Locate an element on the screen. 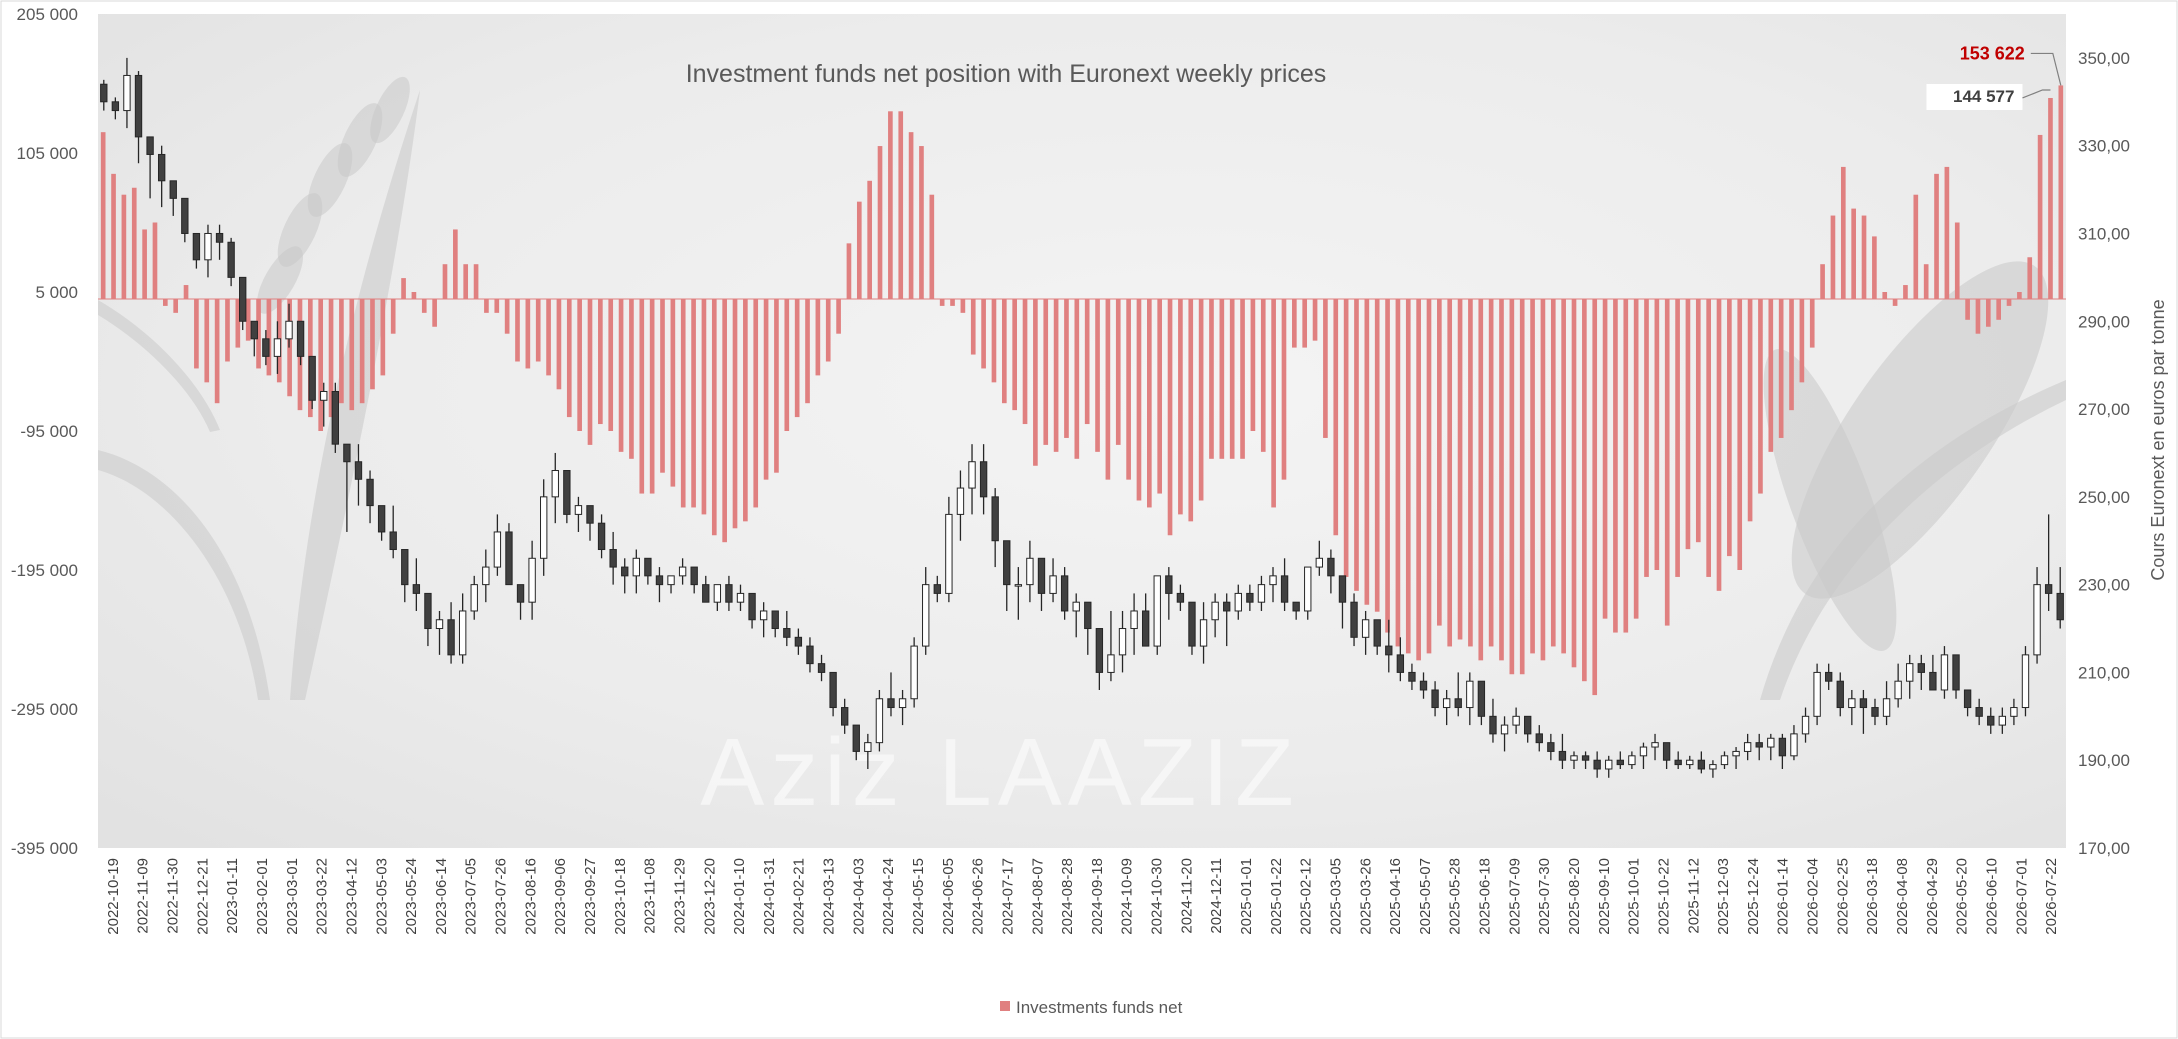 This screenshot has height=1039, width=2178. x-tick-label: 2025-03-05 is located at coordinates (1336, 896).